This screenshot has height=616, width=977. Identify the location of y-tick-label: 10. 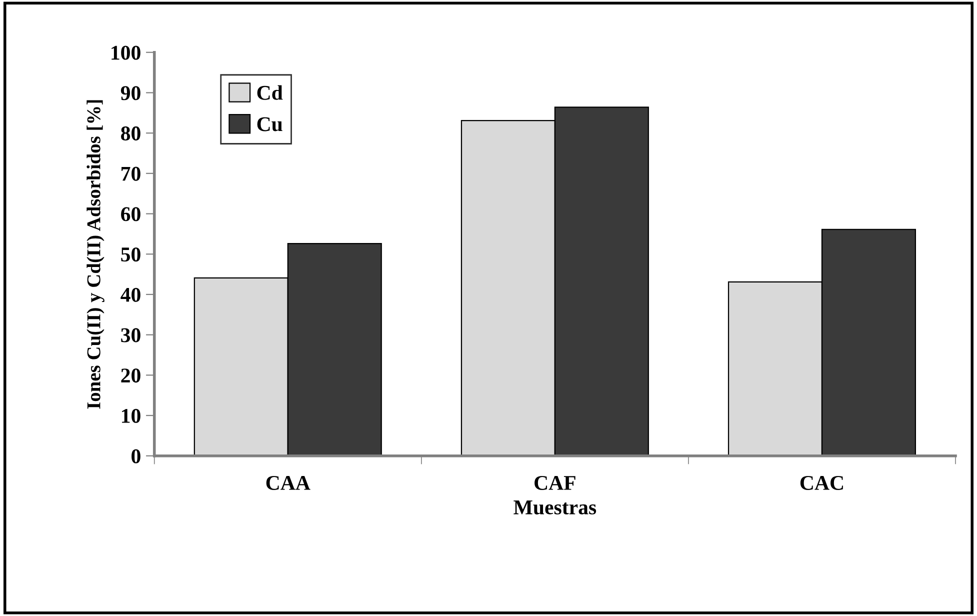
(131, 415).